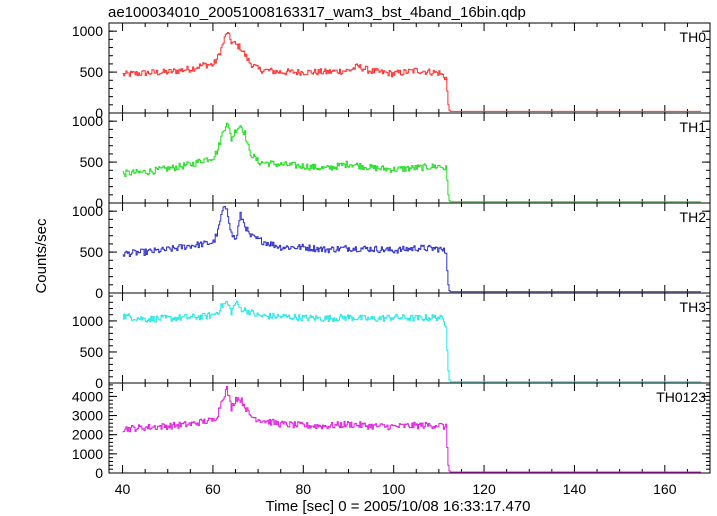 This screenshot has width=717, height=516. Describe the element at coordinates (87, 435) in the screenshot. I see `y-tick-label: 2000` at that location.